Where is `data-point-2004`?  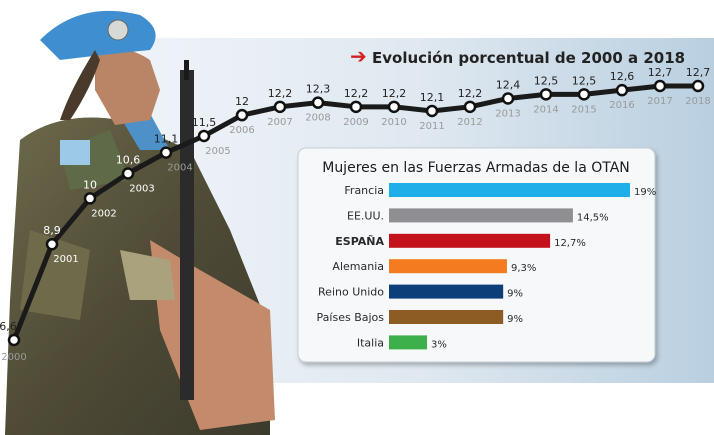 data-point-2004 is located at coordinates (166, 152).